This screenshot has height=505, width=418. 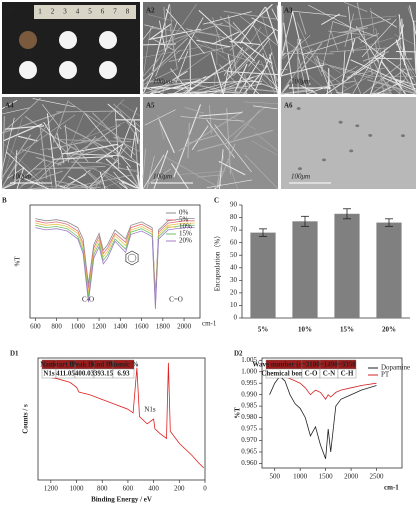 What do you see at coordinates (85, 373) in the screenshot?
I see `table-text: 400.03` at bounding box center [85, 373].